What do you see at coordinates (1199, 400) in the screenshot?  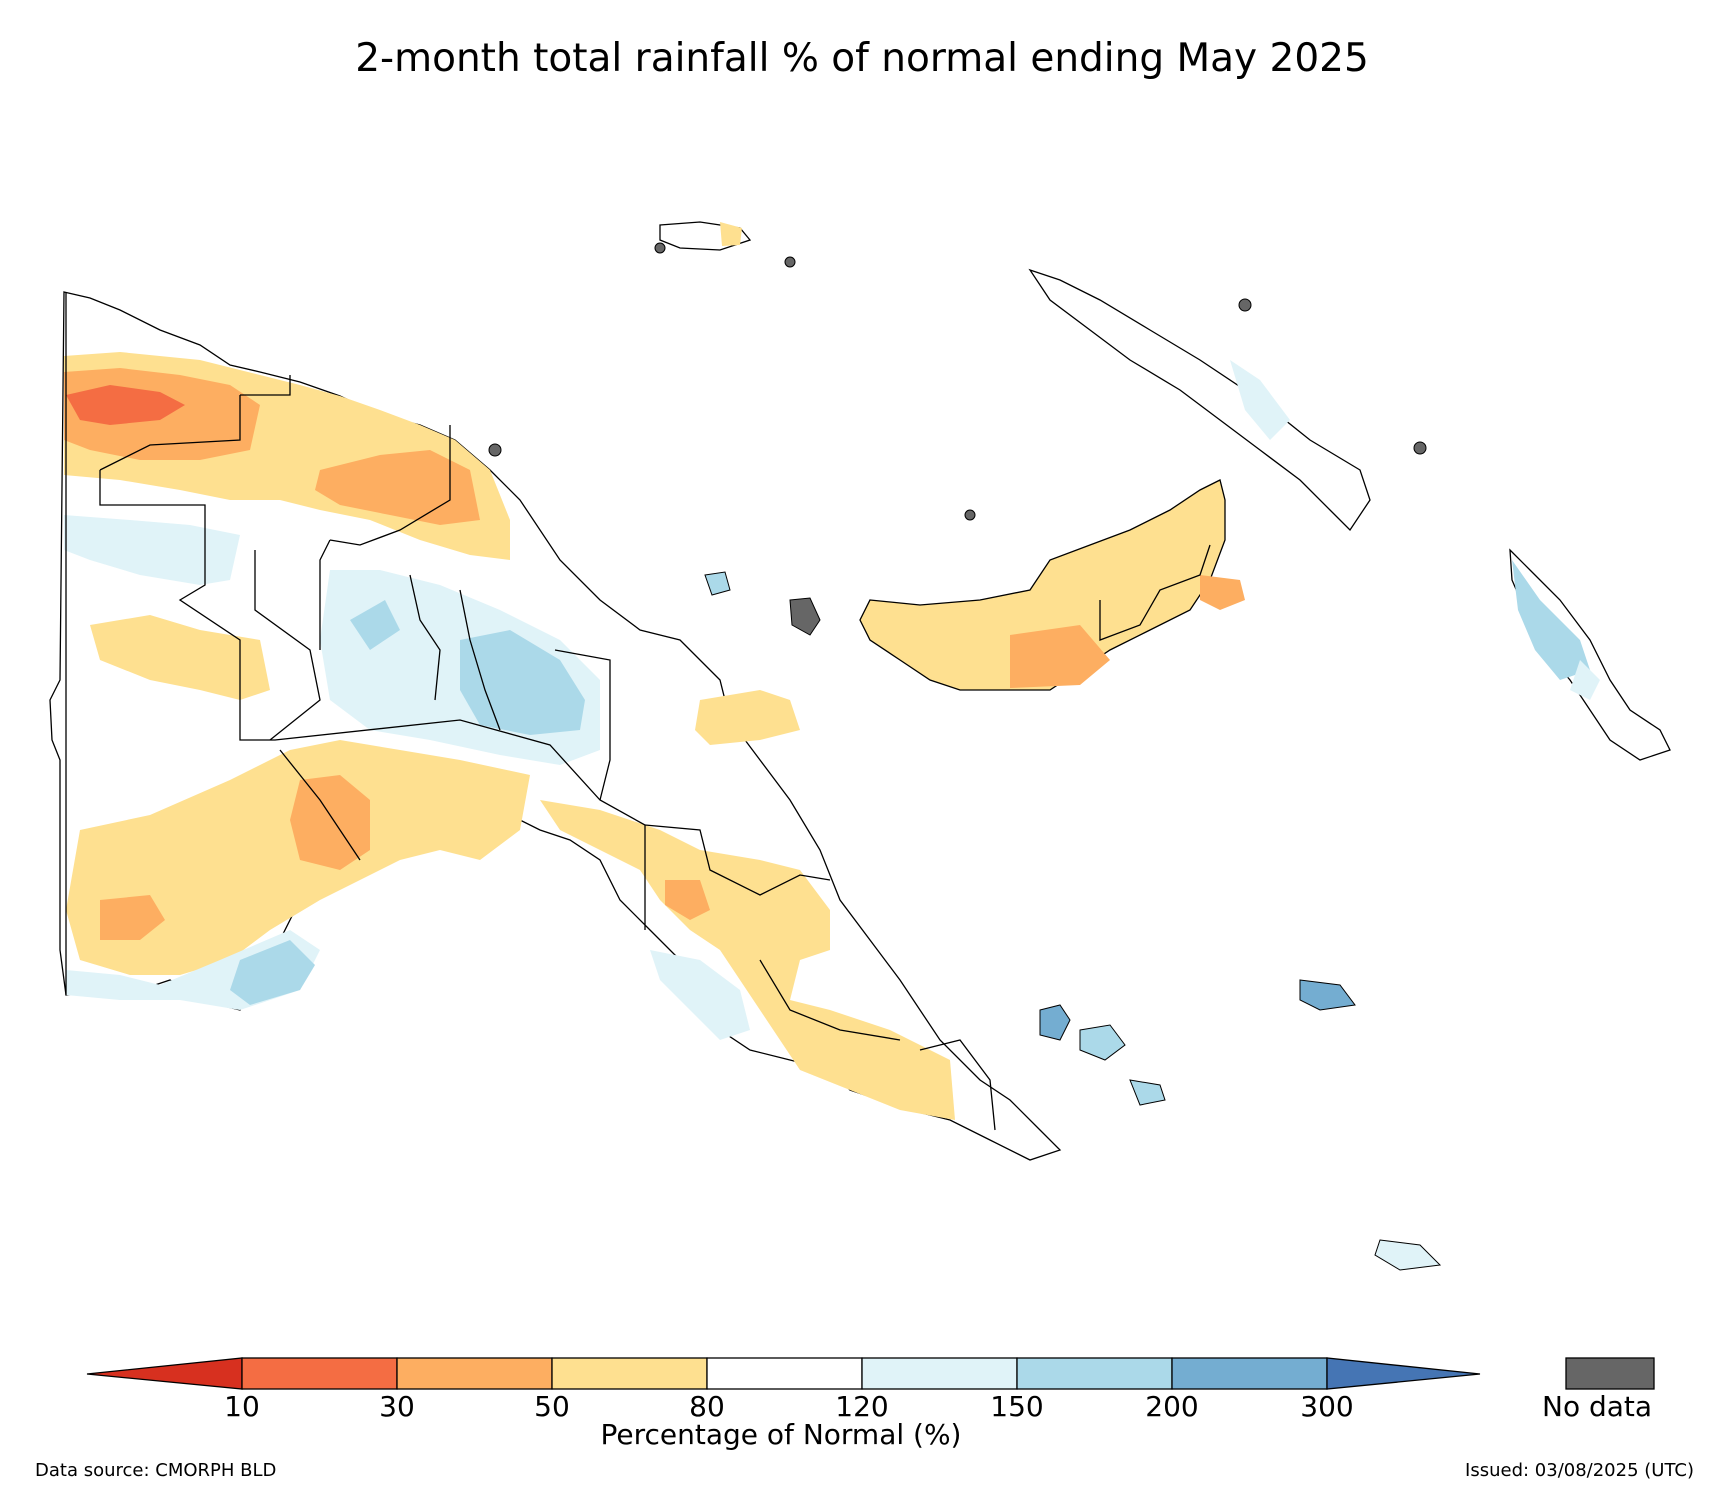 I see `new-ireland-outline` at bounding box center [1199, 400].